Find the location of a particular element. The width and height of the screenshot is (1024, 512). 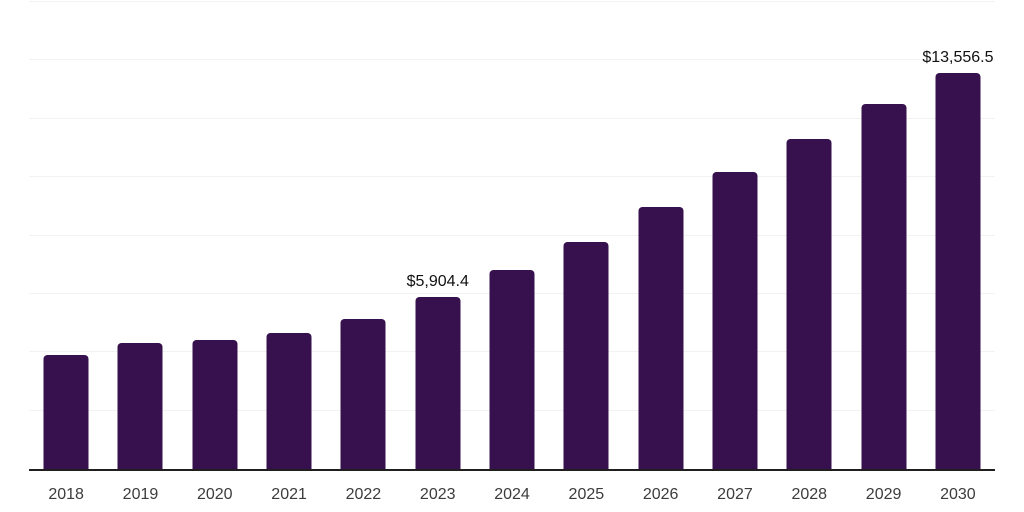

bar-slot-2023: $5,904.4 is located at coordinates (438, 235).